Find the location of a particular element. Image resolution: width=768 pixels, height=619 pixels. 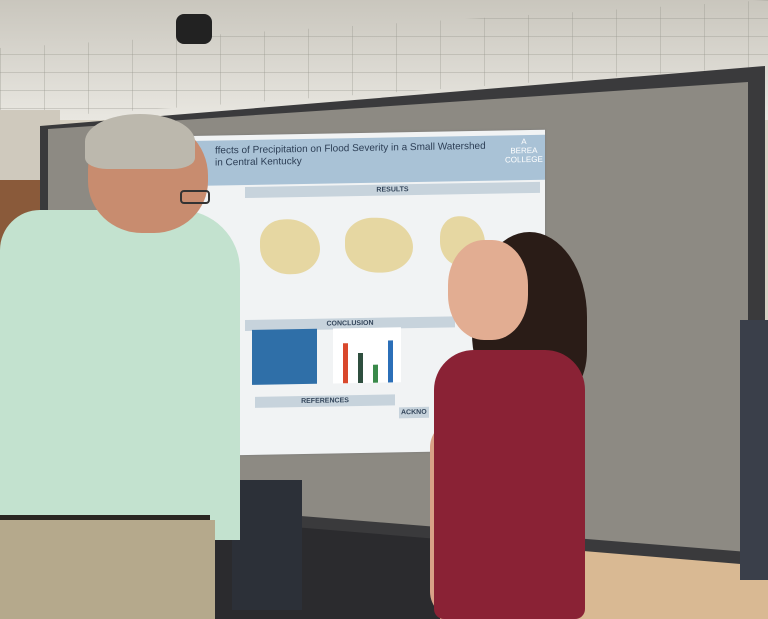

woman-face is located at coordinates (488, 290).